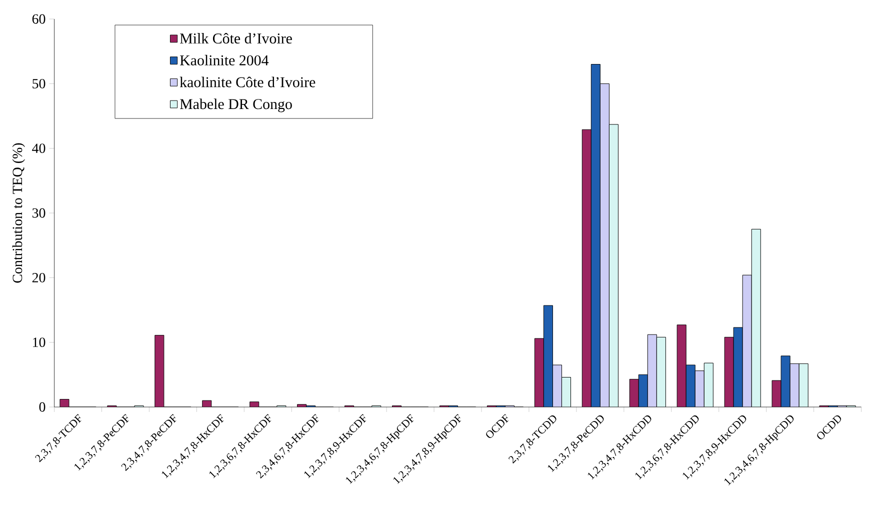 This screenshot has width=889, height=530. I want to click on y-tick-label: 0, so click(42, 407).